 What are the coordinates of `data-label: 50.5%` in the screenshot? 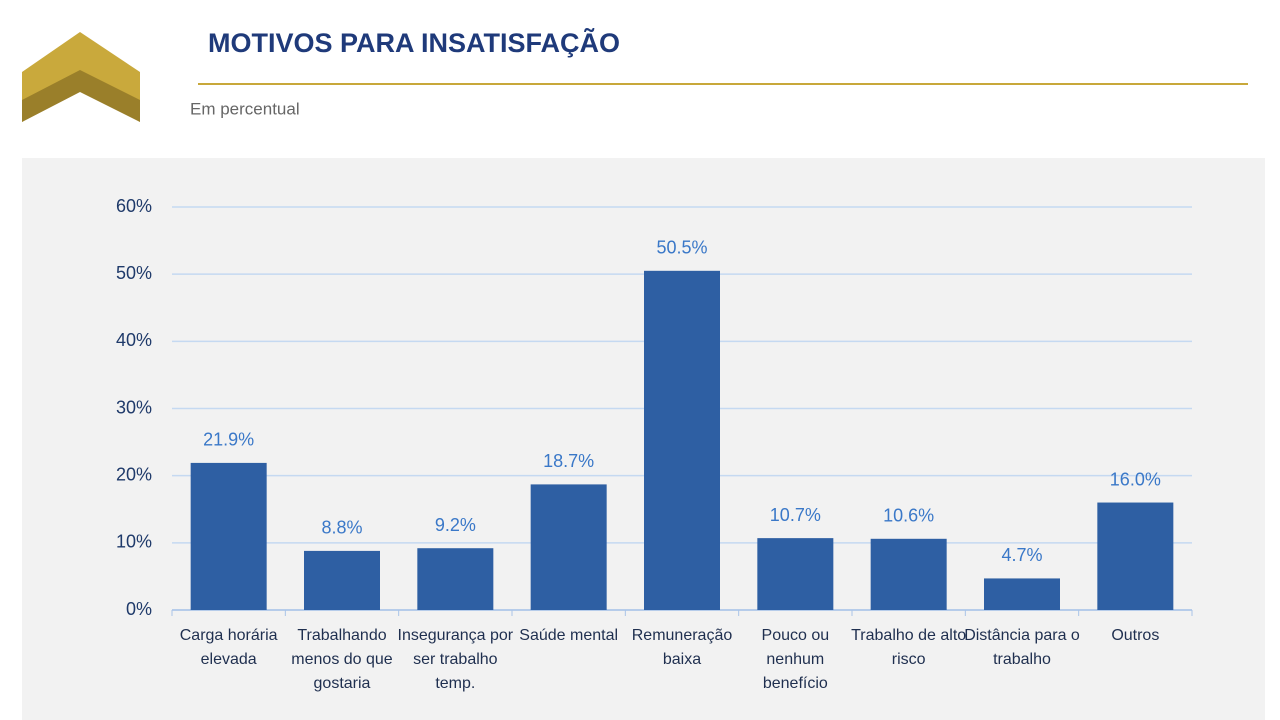 It's located at (681, 248).